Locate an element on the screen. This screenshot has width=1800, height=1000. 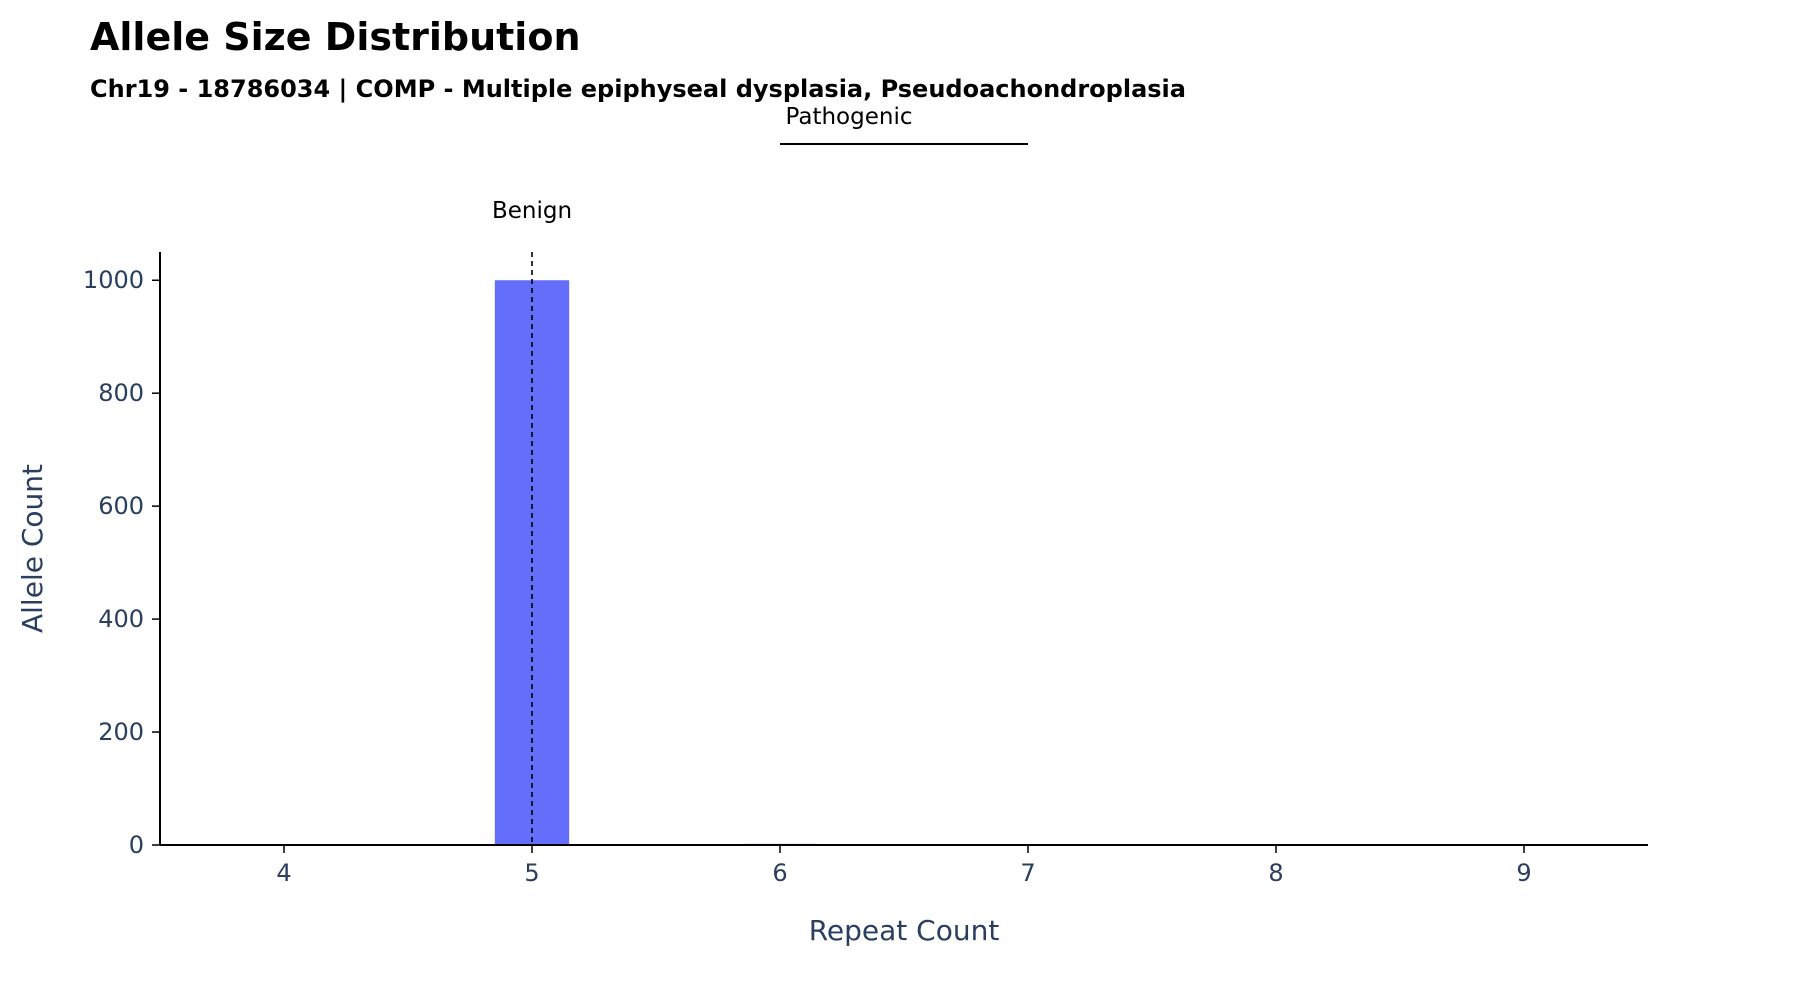
y-axis-ticks: 0 200 400 600 800 1000 is located at coordinates (121, 562).